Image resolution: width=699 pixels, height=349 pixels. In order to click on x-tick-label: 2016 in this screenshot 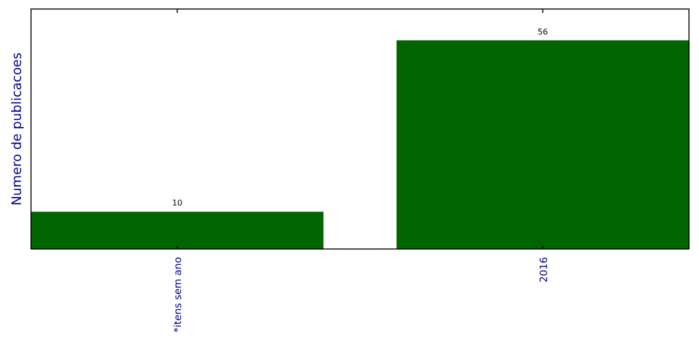, I will do `click(544, 269)`.